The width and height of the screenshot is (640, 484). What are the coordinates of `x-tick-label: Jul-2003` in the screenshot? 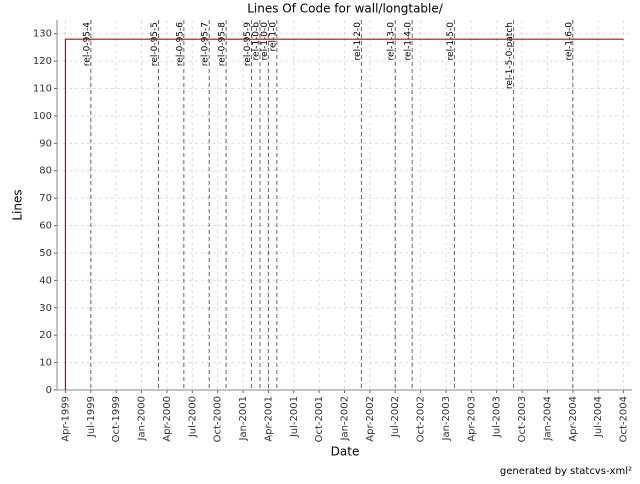 It's located at (497, 417).